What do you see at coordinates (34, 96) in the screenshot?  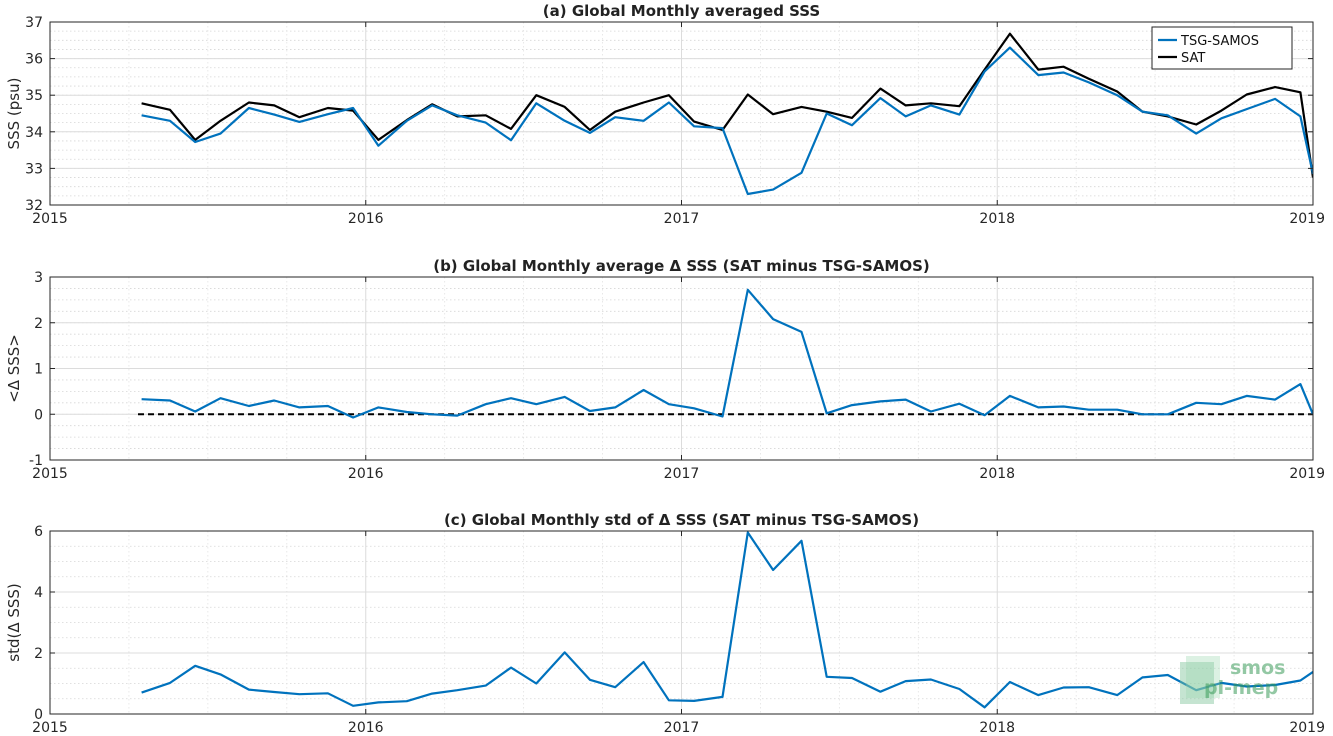 I see `y-tick-label: 35` at bounding box center [34, 96].